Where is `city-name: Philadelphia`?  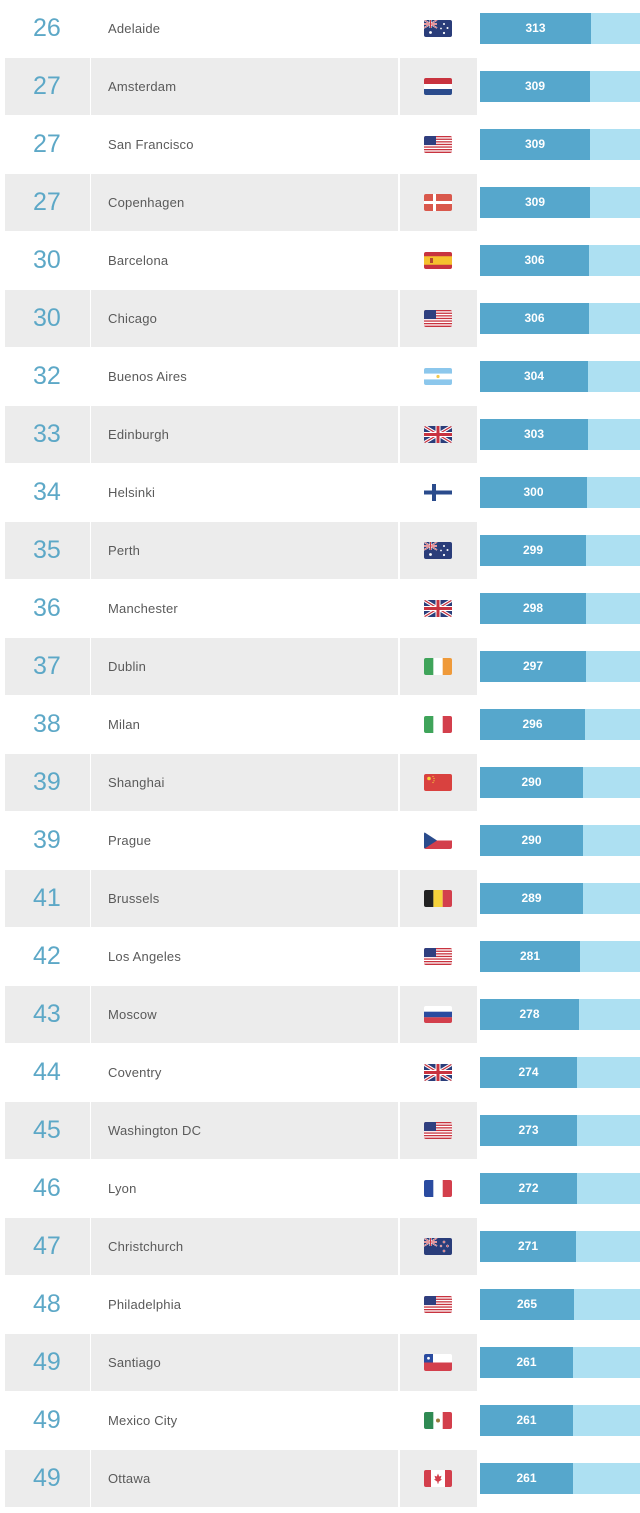
city-name: Philadelphia is located at coordinates (145, 1304).